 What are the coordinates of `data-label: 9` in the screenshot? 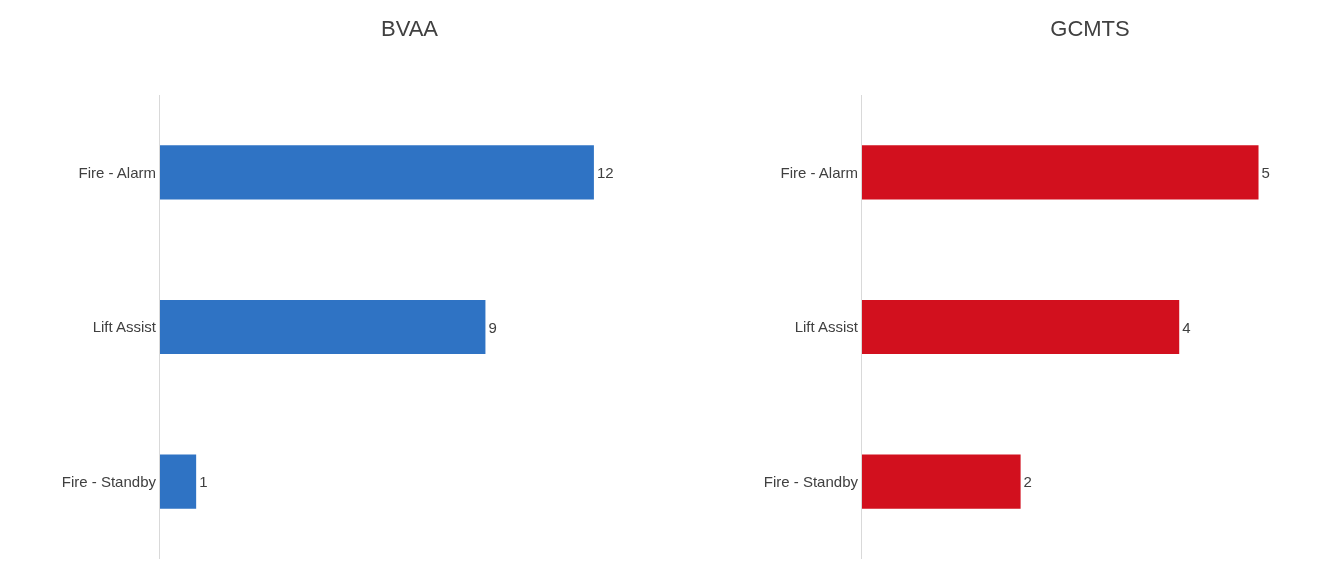 It's located at (492, 327).